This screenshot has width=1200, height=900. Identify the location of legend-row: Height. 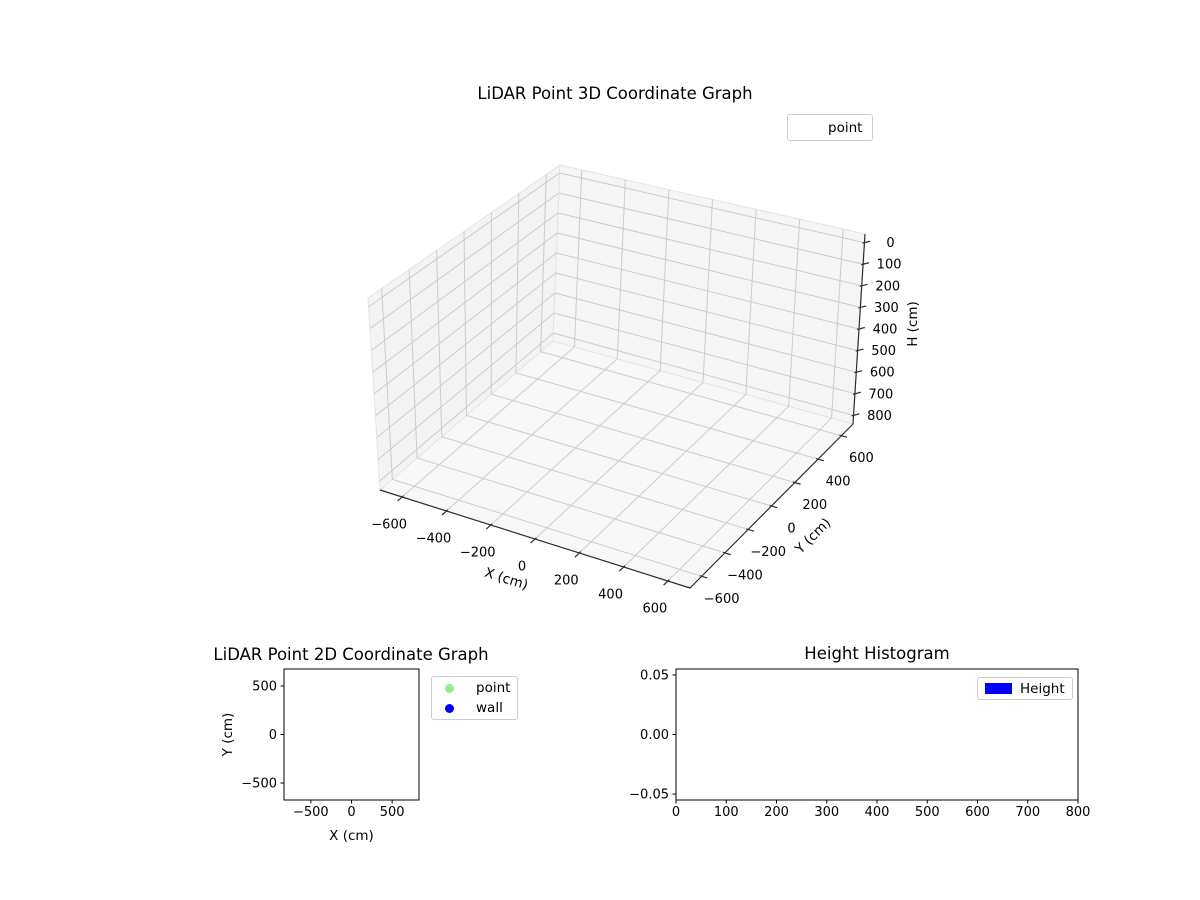
(1025, 688).